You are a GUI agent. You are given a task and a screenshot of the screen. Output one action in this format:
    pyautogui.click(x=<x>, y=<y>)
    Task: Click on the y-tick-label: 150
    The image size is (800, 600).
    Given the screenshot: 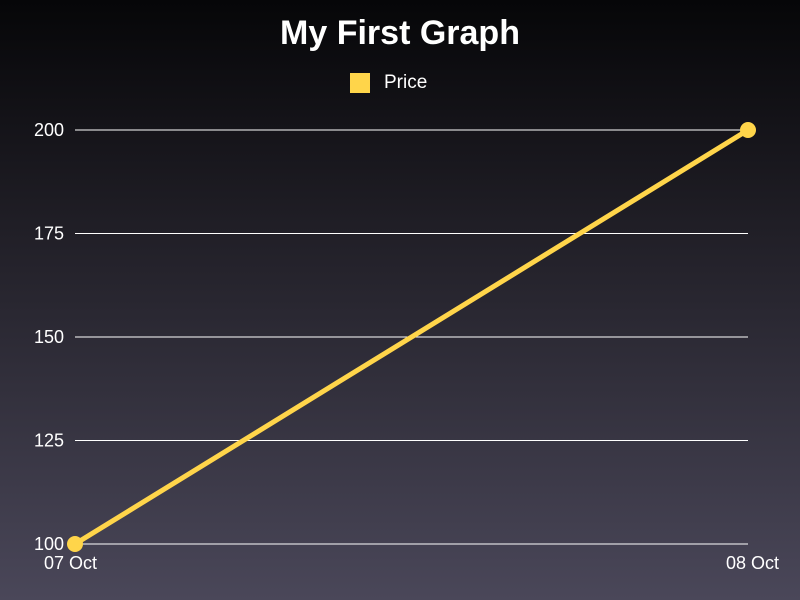 What is the action you would take?
    pyautogui.click(x=49, y=337)
    